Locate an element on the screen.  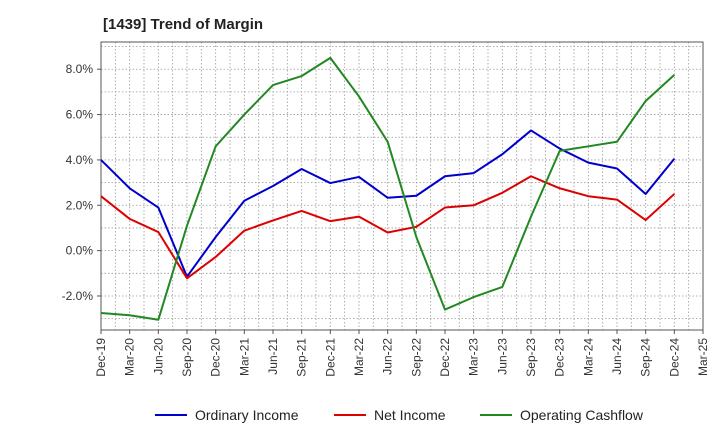
x-tick-label: Dec-20 is located at coordinates (216, 357).